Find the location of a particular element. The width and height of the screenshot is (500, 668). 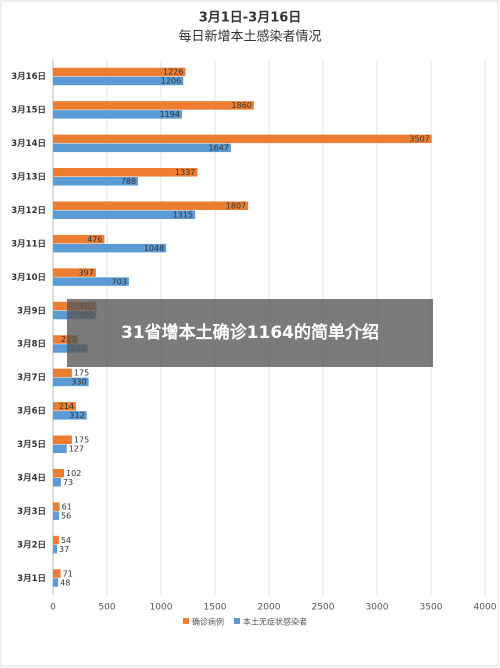

value-label: 127 is located at coordinates (76, 449).